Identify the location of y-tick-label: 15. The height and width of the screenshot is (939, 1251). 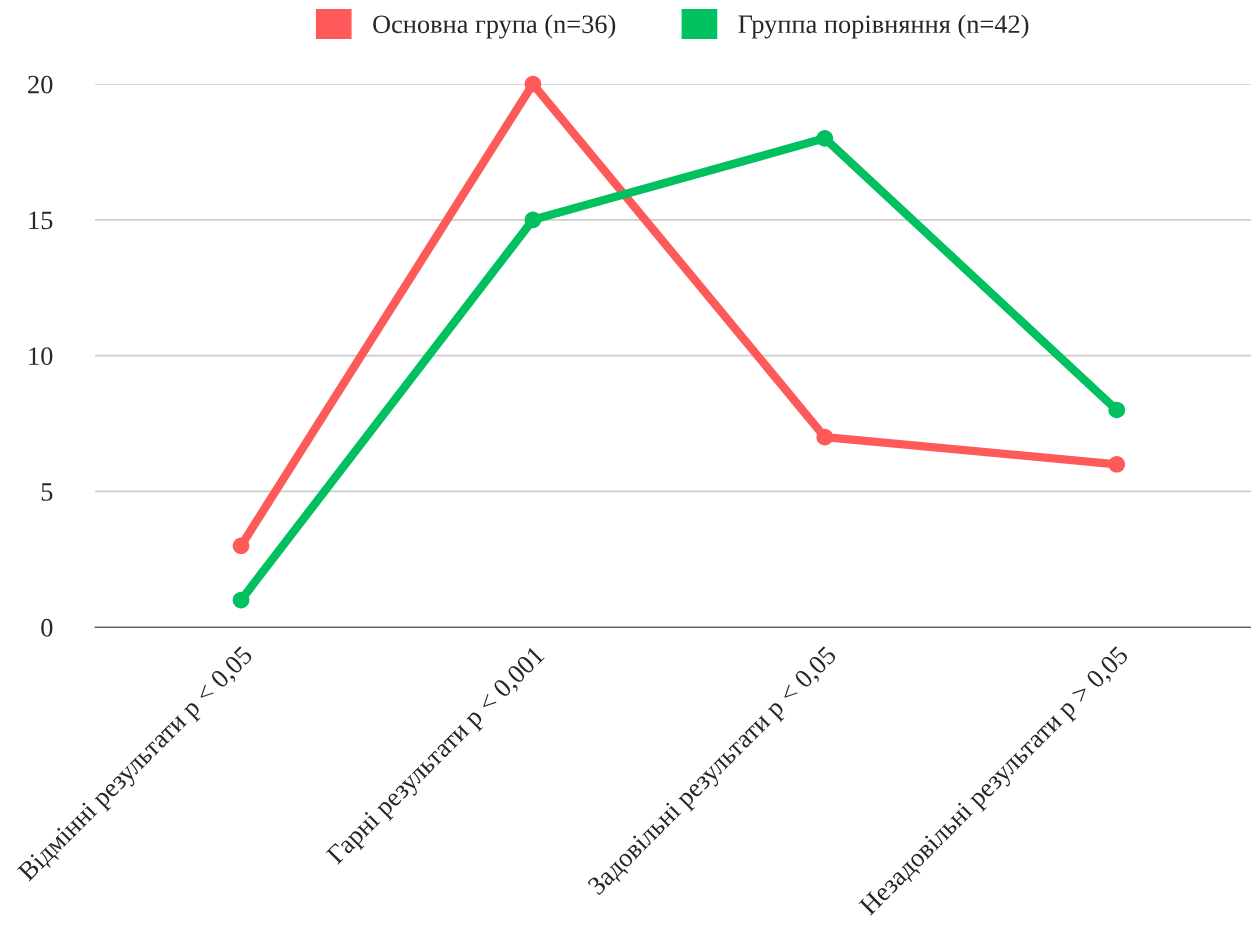
(41, 220).